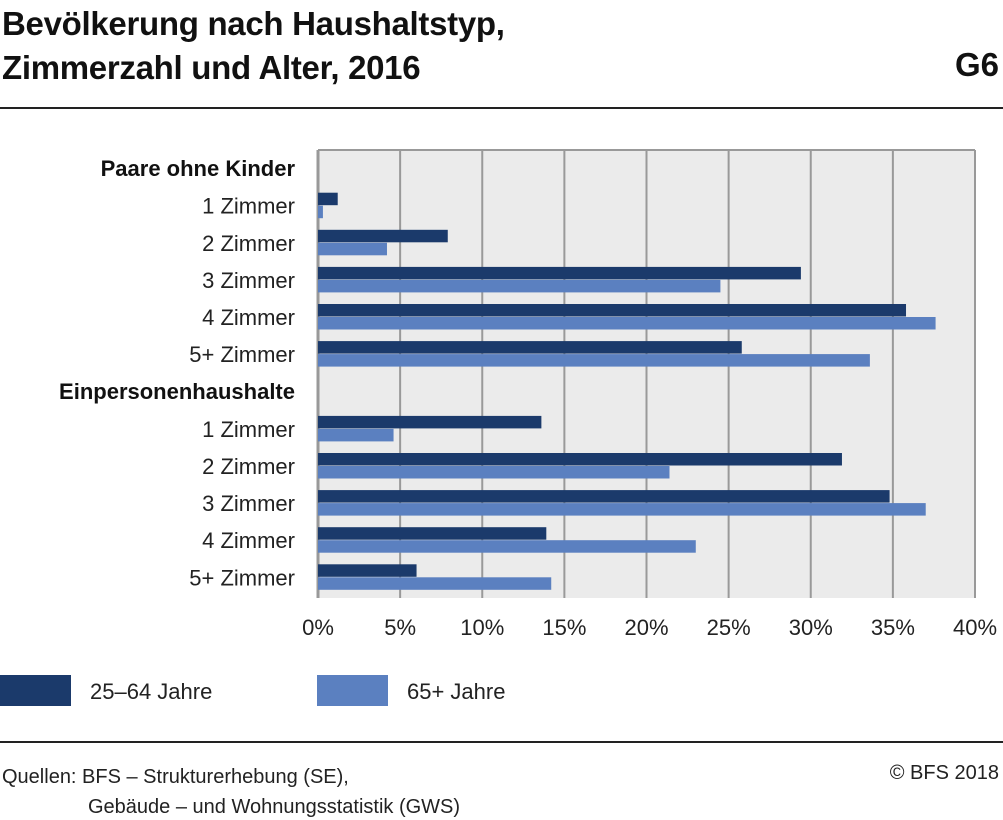 This screenshot has width=1003, height=820. Describe the element at coordinates (456, 691) in the screenshot. I see `legend-label: 65+ Jahre` at that location.